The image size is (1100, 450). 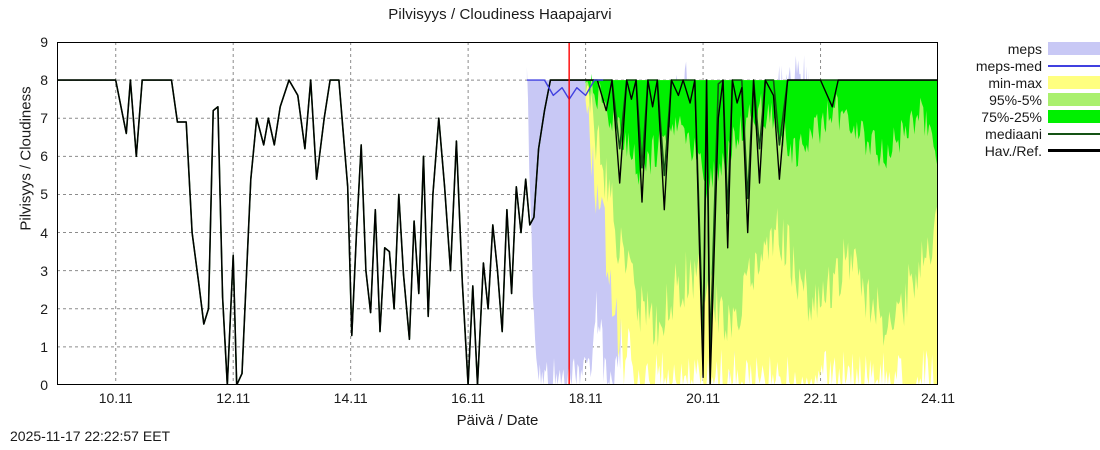 I want to click on y-tick-1: 1, so click(x=44, y=346).